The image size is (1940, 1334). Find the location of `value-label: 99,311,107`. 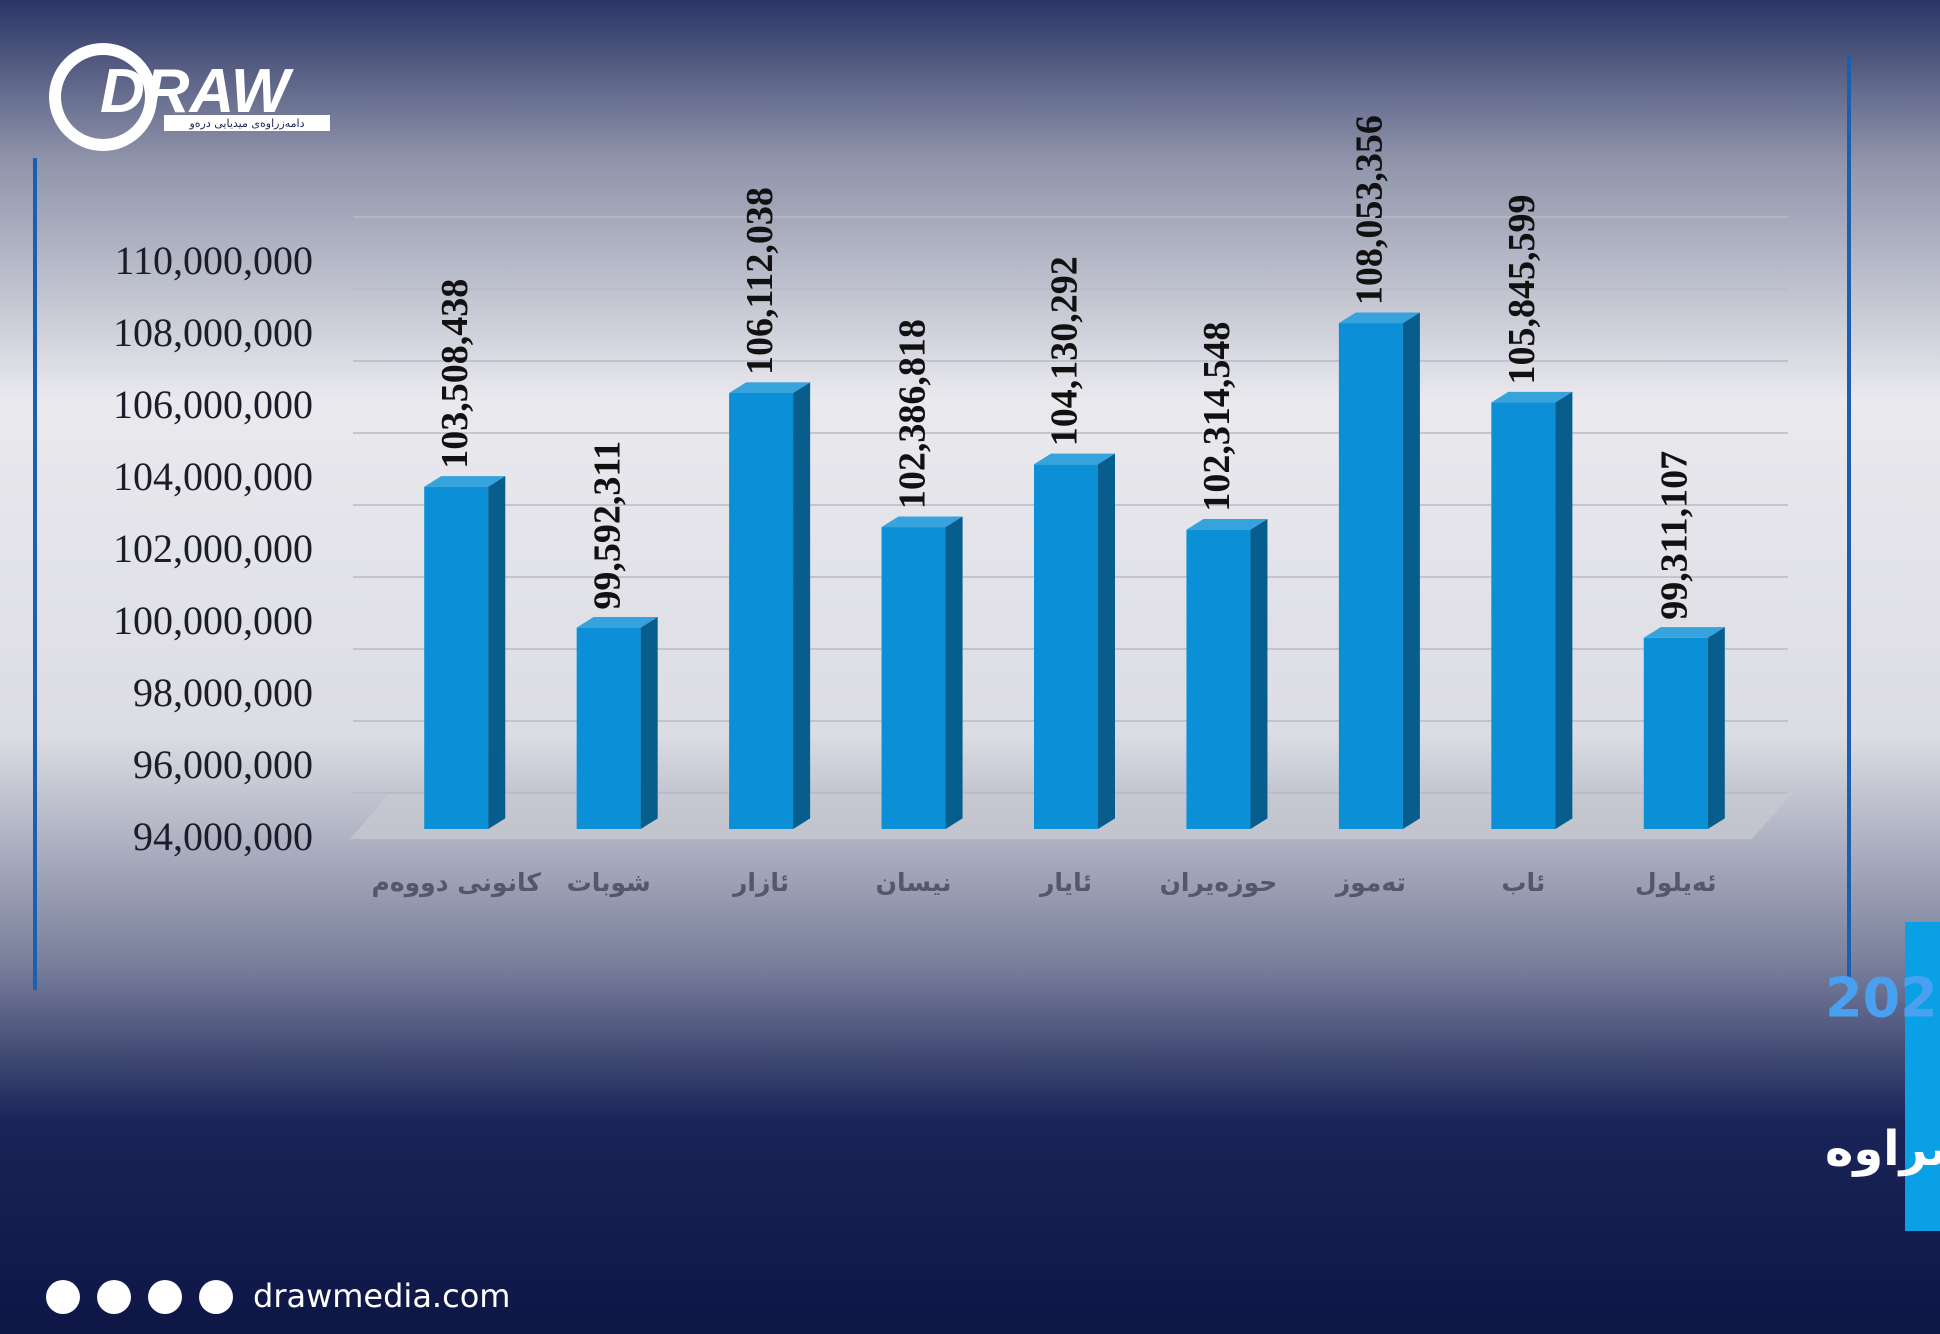

value-label: 99,311,107 is located at coordinates (1674, 535).